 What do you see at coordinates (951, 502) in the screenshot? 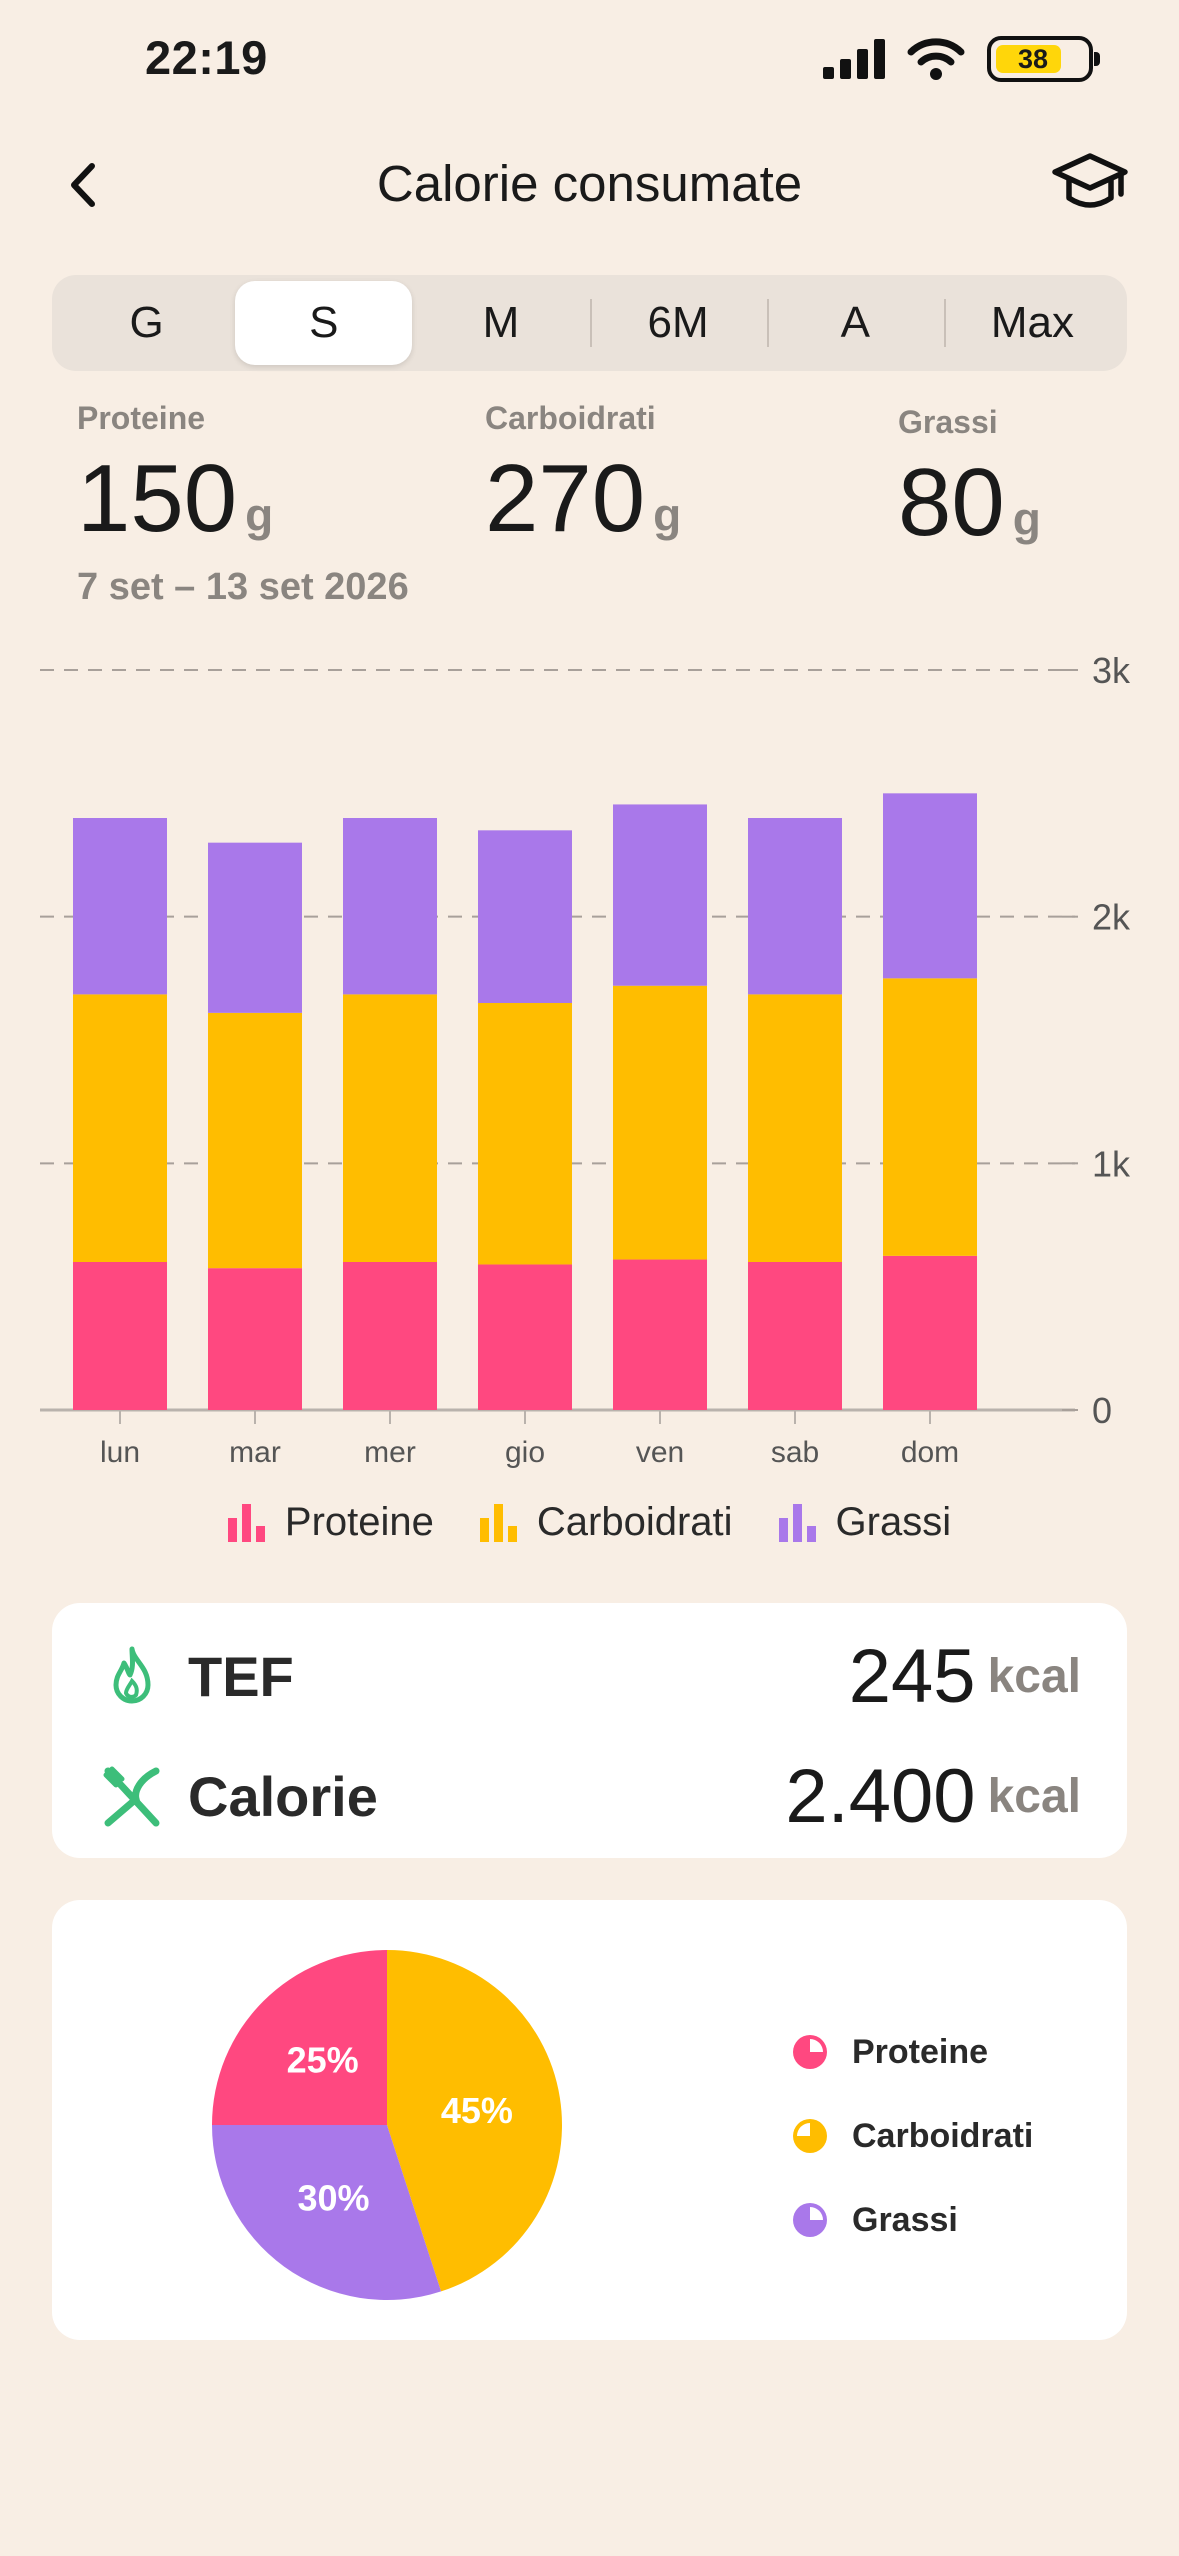
I see `fat-value: 80` at bounding box center [951, 502].